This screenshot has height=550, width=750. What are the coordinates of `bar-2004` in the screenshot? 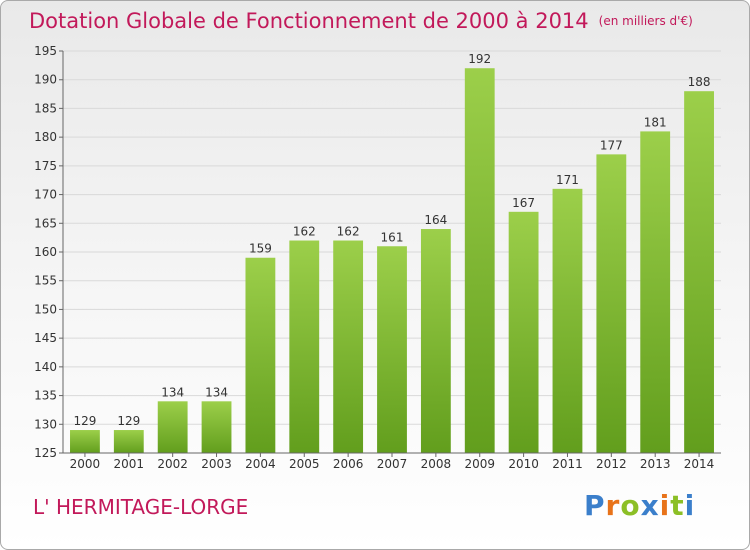 It's located at (260, 355).